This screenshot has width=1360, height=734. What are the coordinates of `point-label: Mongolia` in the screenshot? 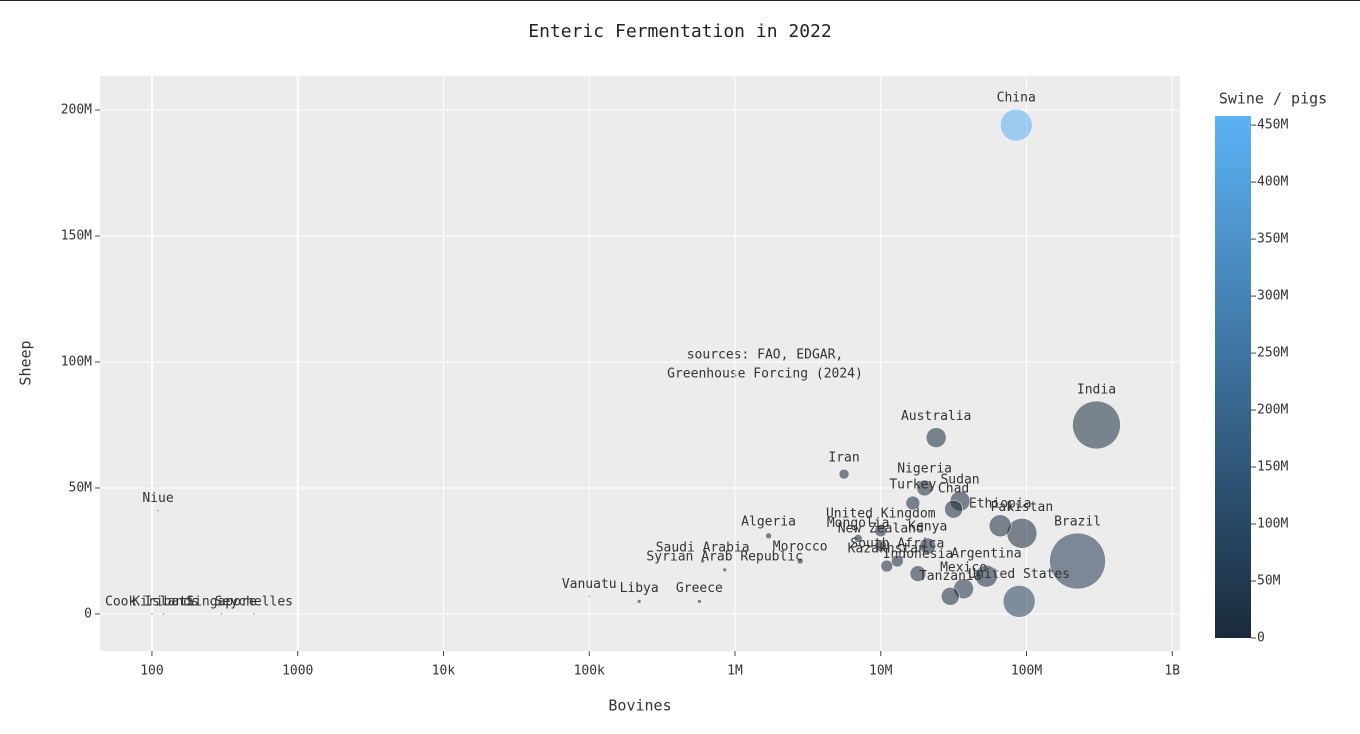 It's located at (858, 523).